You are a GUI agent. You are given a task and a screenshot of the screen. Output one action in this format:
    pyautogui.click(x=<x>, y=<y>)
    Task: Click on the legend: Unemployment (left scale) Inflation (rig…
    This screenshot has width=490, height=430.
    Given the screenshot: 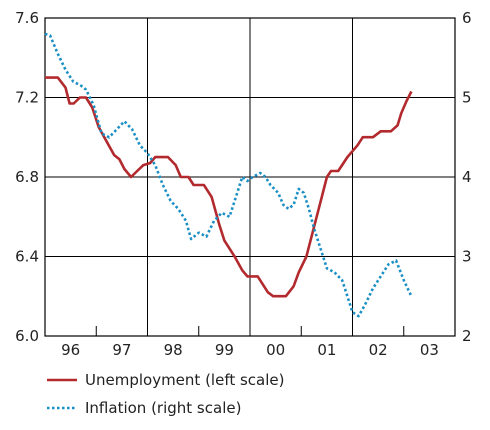 What is the action you would take?
    pyautogui.click(x=165, y=394)
    